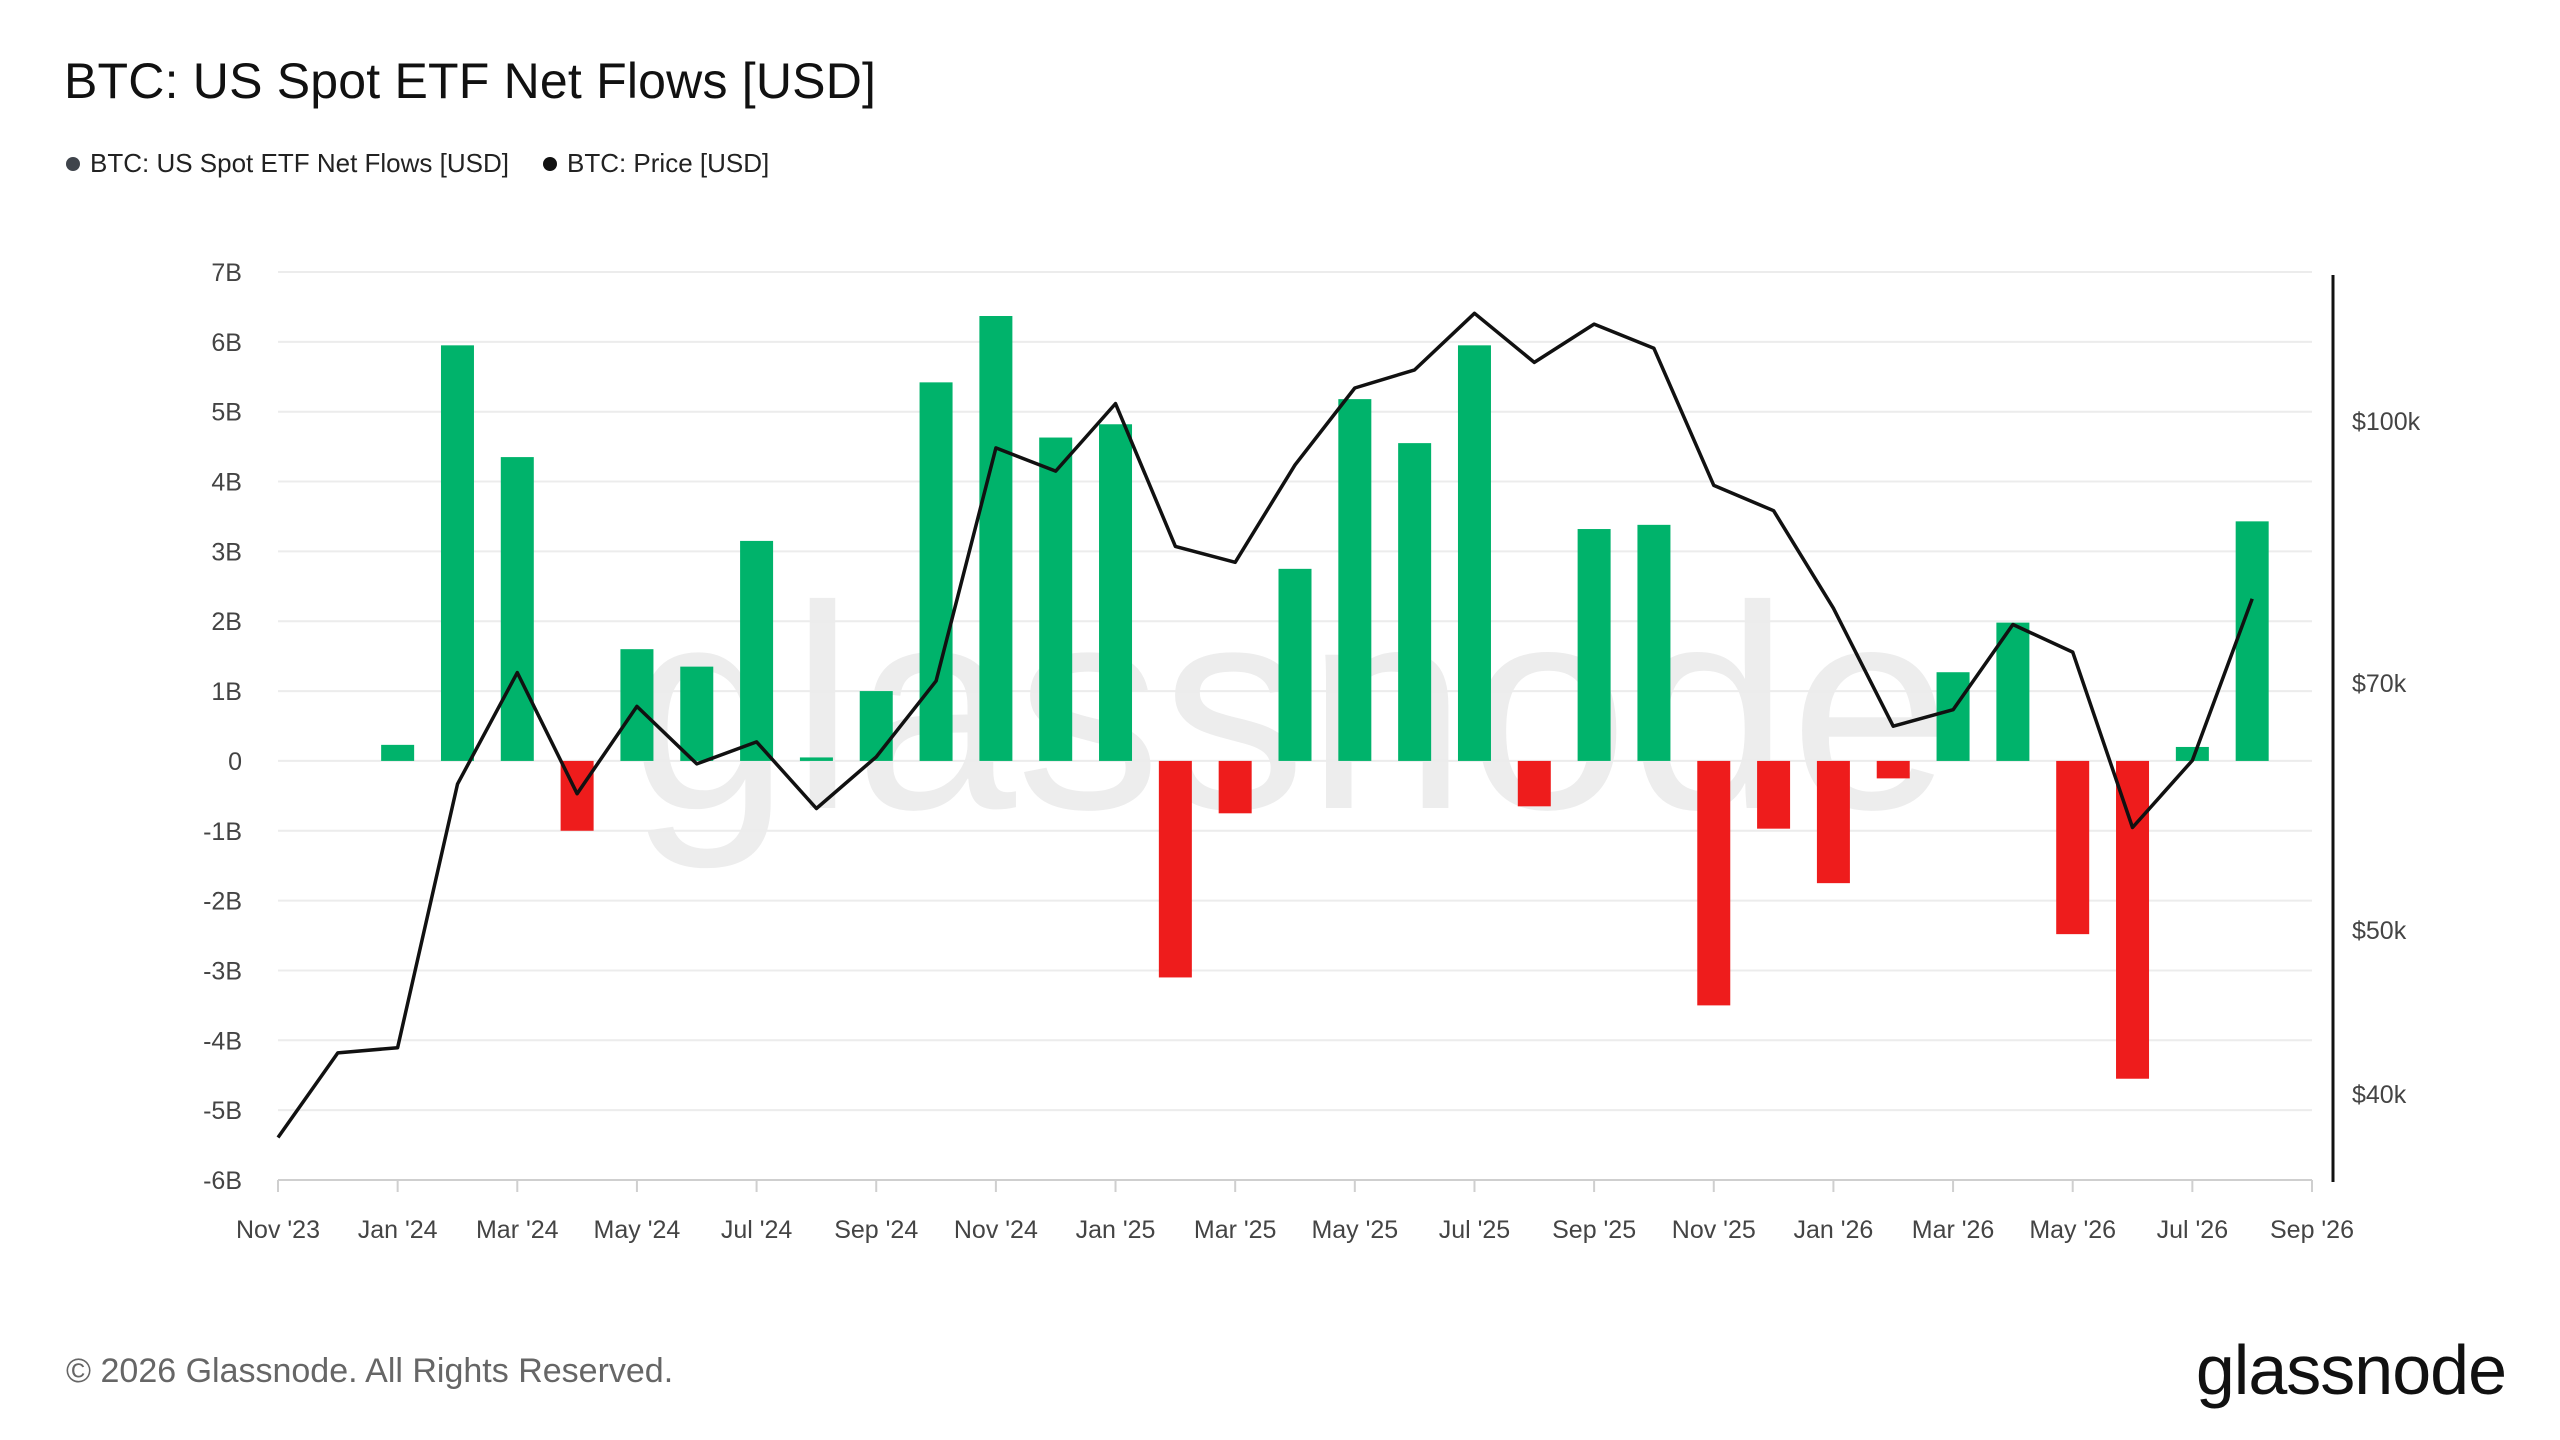 The width and height of the screenshot is (2560, 1440). What do you see at coordinates (1714, 1230) in the screenshot?
I see `x-tick-label: Nov '25` at bounding box center [1714, 1230].